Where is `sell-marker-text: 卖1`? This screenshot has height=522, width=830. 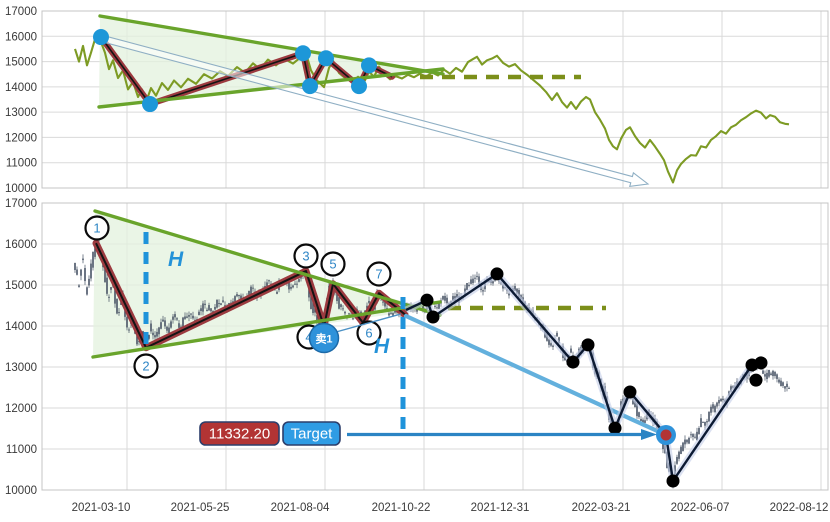
sell-marker-text: 卖1 is located at coordinates (323, 339).